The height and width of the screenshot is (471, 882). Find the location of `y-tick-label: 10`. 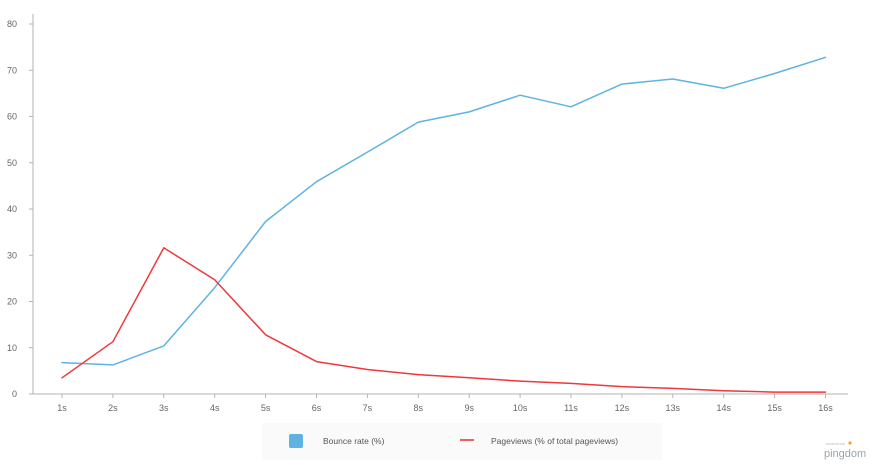

y-tick-label: 10 is located at coordinates (12, 348).